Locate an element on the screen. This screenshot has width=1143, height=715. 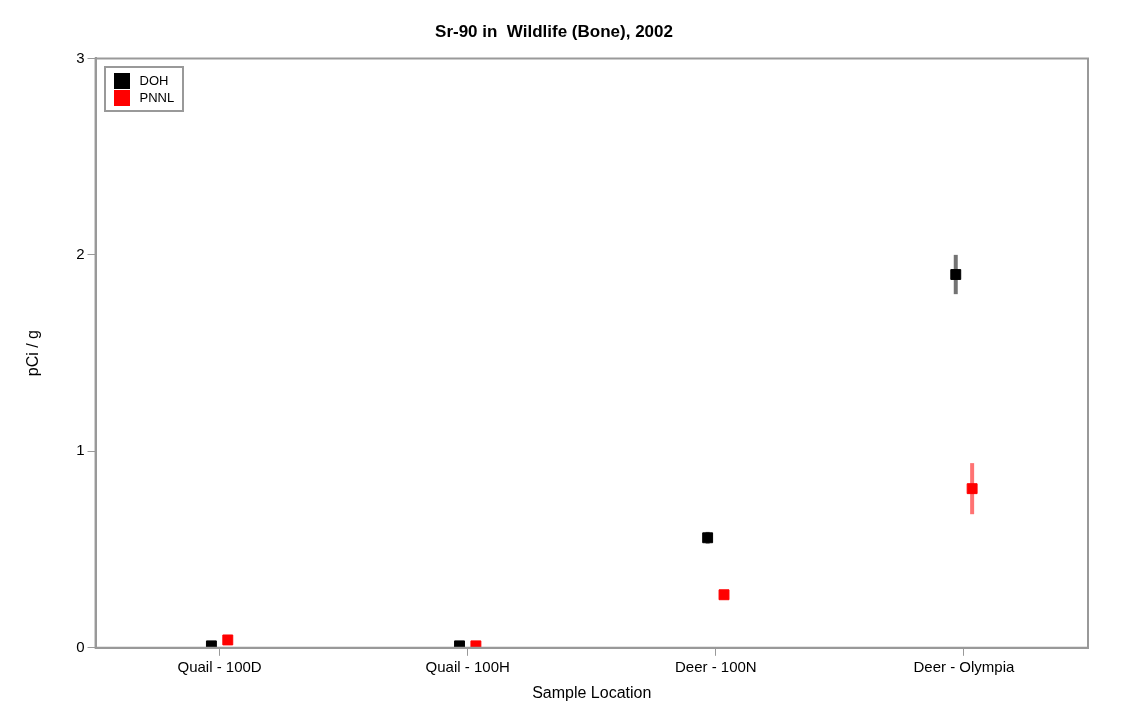
legend-label: PNNL is located at coordinates (157, 98).